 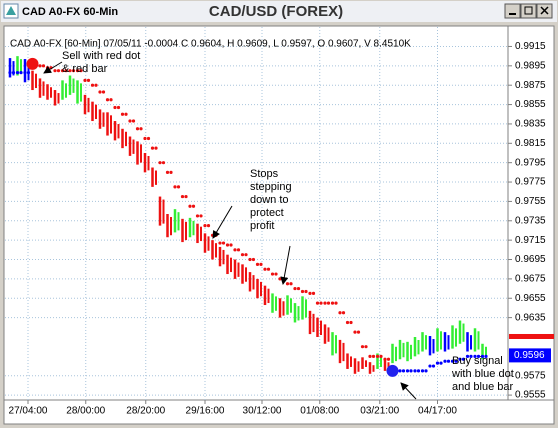 What do you see at coordinates (262, 411) in the screenshot?
I see `x-tick-label: 30/12:00` at bounding box center [262, 411].